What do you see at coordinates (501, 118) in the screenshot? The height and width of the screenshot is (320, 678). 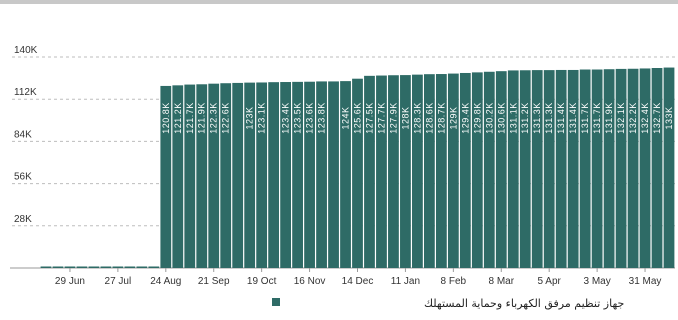 I see `bar-data-label: 130.6K` at bounding box center [501, 118].